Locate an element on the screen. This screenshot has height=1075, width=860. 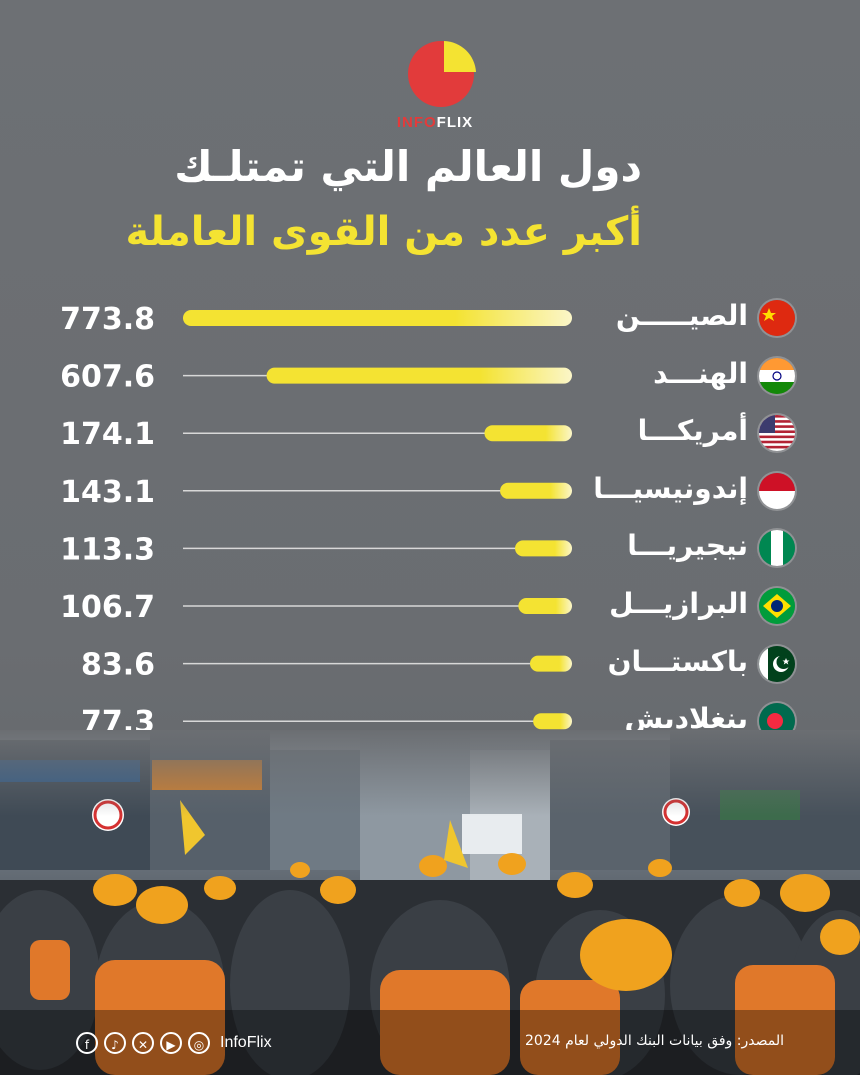
value-label: 607.6 is located at coordinates (107, 377).